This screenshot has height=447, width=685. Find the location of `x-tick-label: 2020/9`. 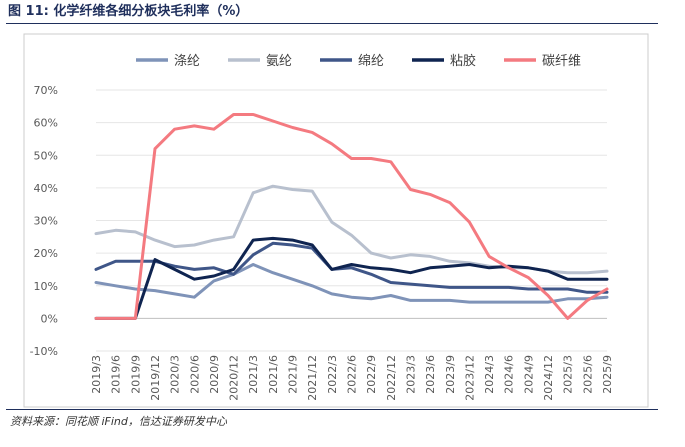

x-tick-label: 2020/9 is located at coordinates (214, 374).